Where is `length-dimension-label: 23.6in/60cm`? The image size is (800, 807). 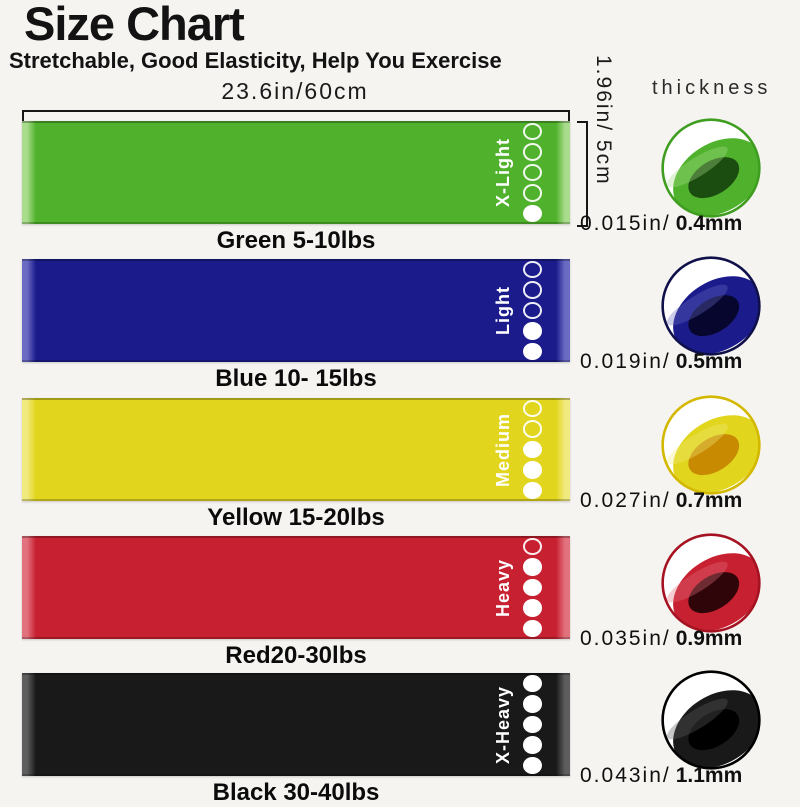
length-dimension-label: 23.6in/60cm is located at coordinates (295, 91).